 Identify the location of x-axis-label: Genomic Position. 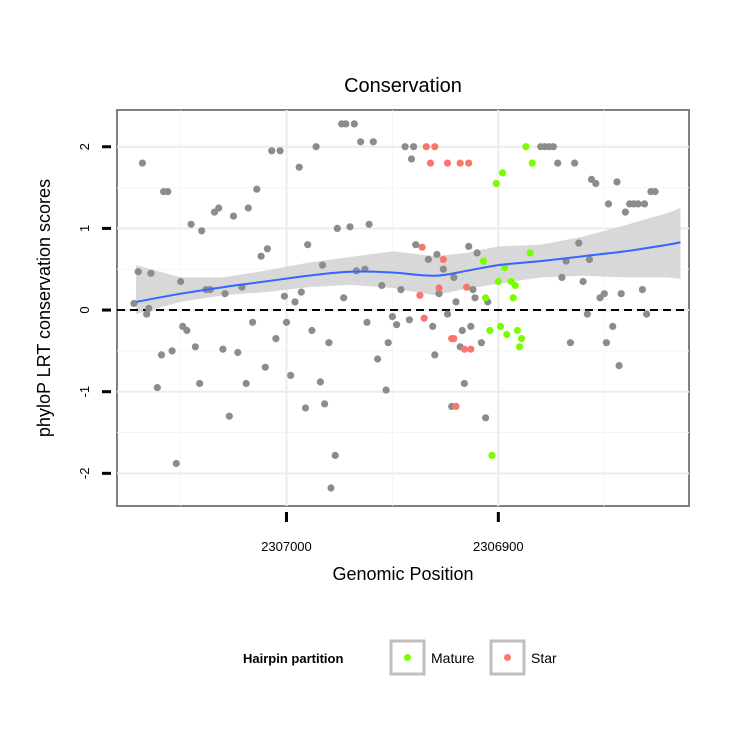
(402, 574).